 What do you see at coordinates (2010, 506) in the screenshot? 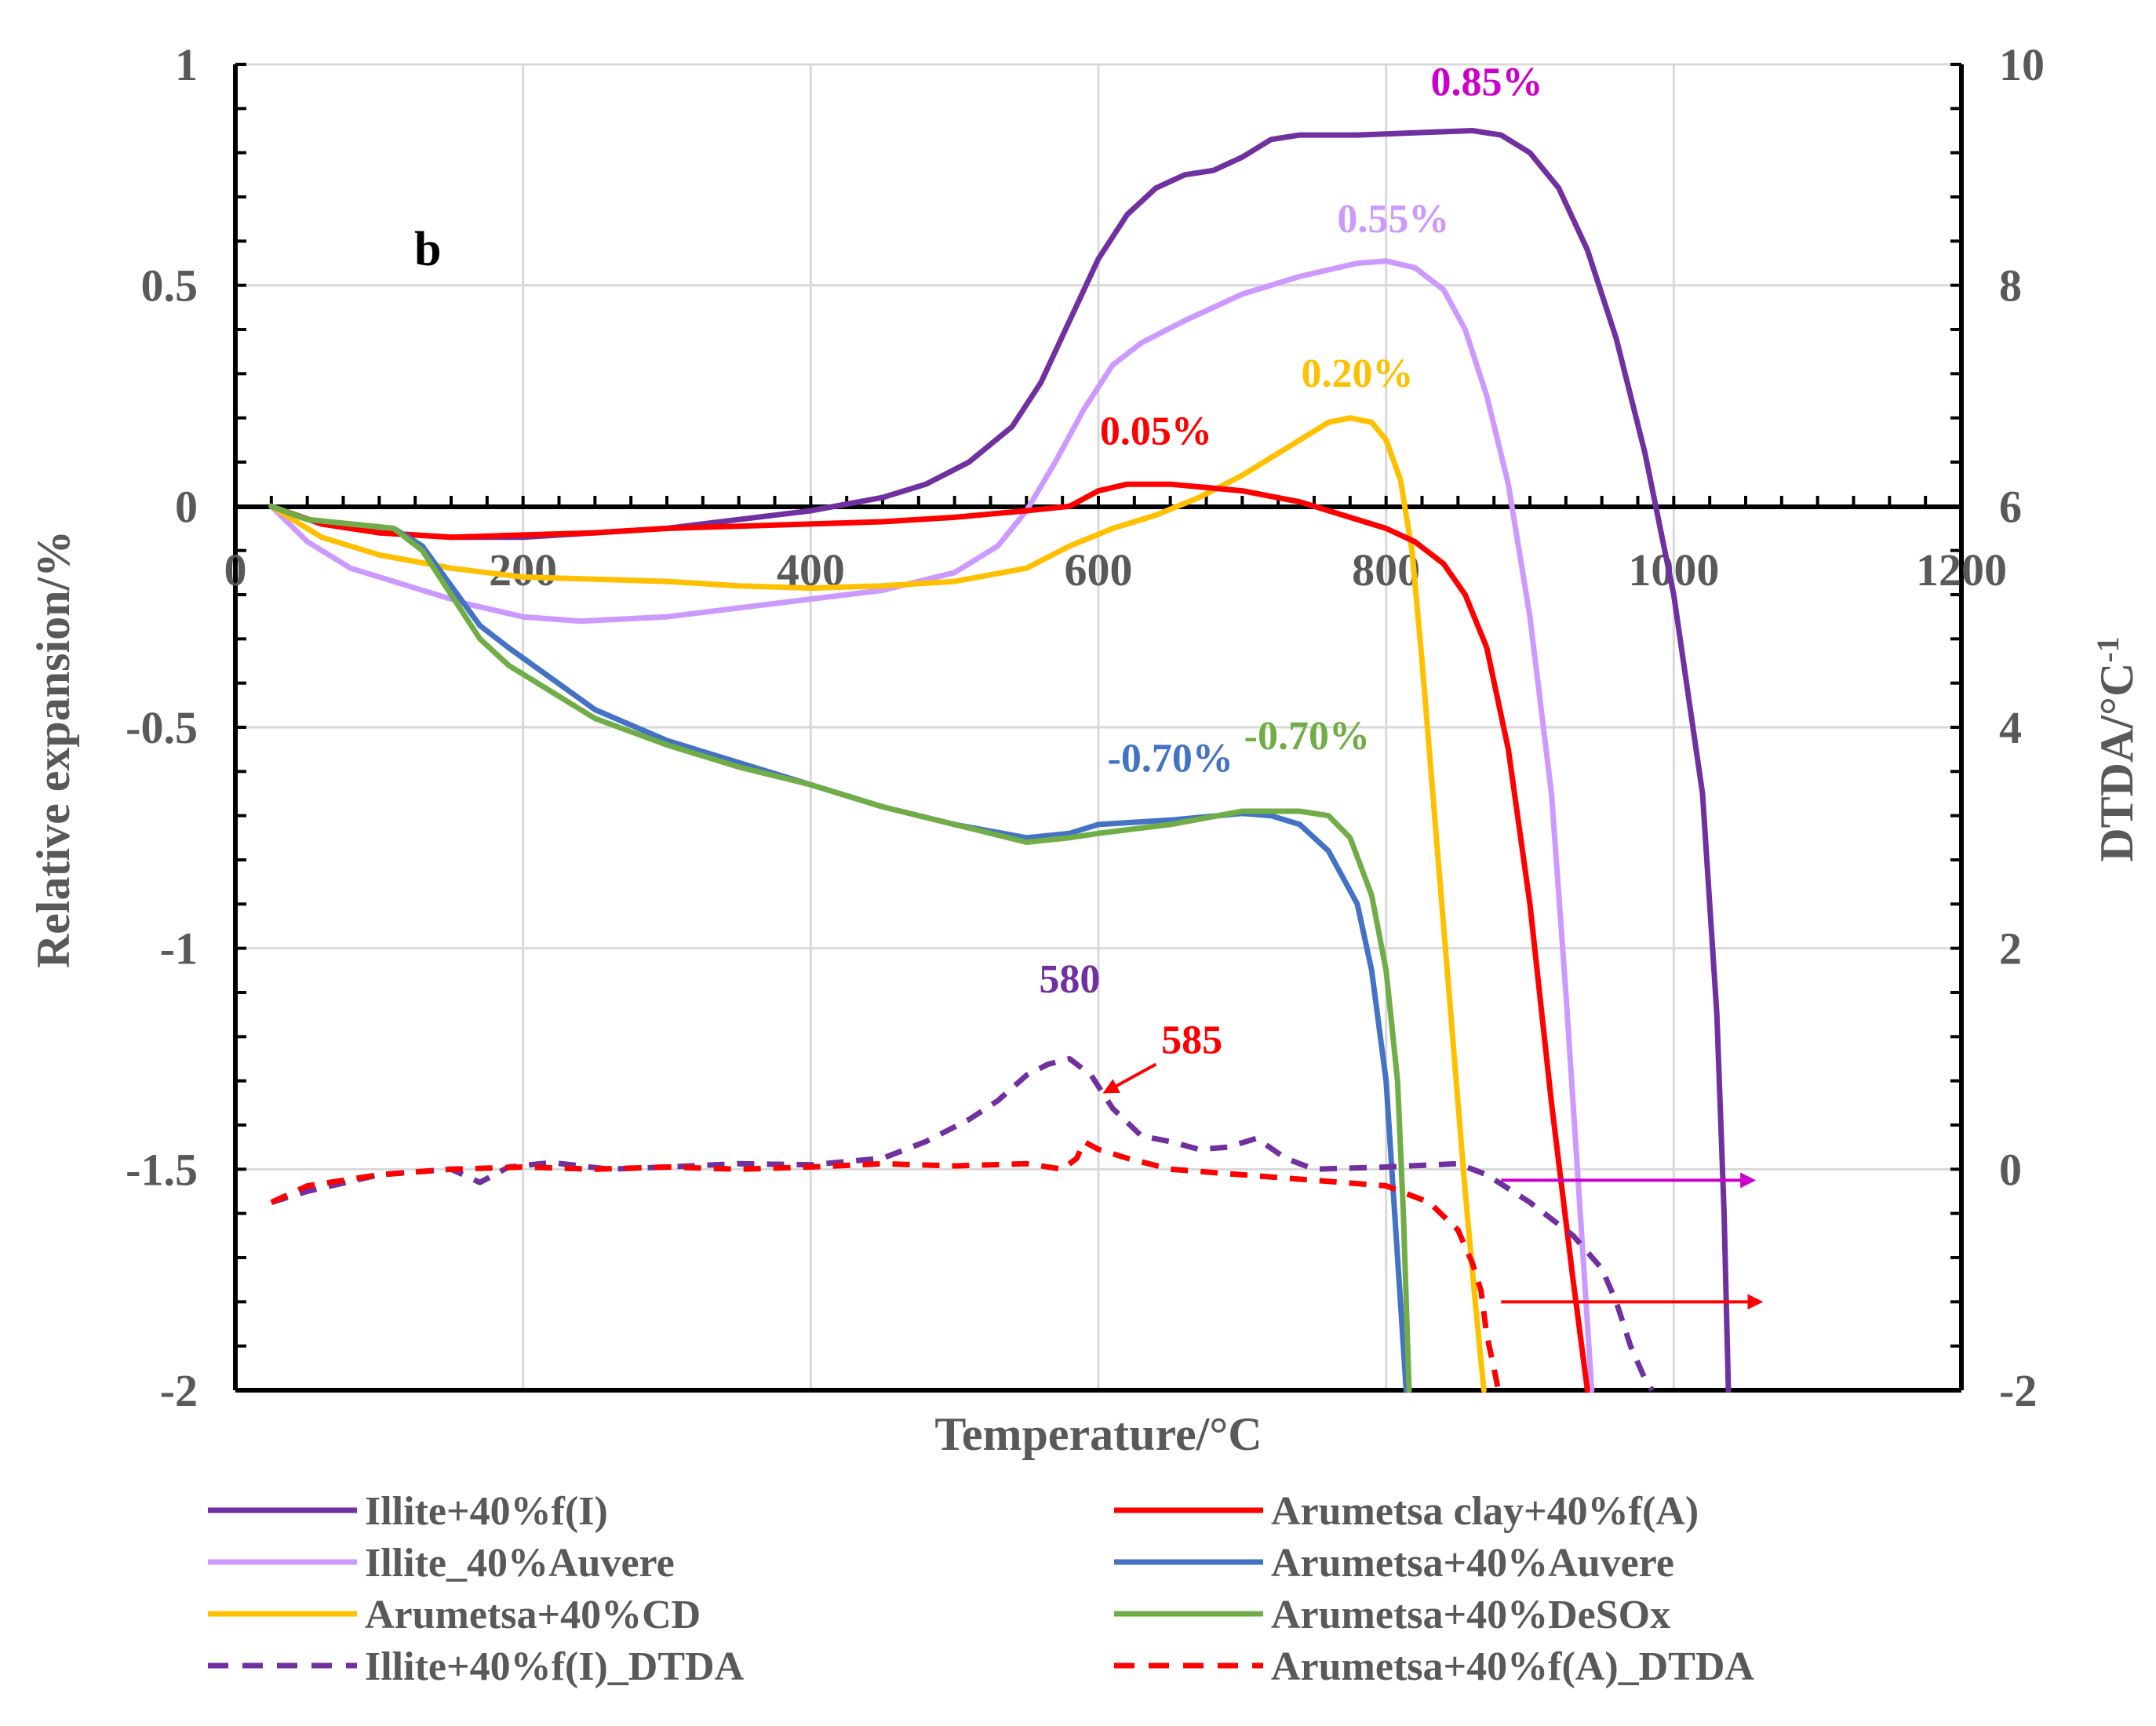
I see `y2-tick-label: 6` at bounding box center [2010, 506].